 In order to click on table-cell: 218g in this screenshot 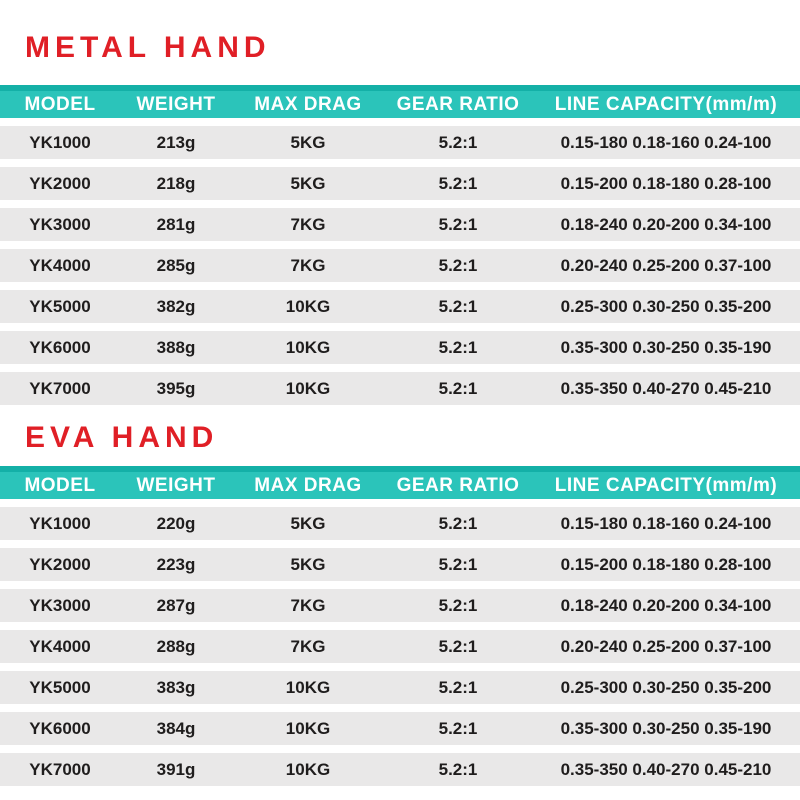, I will do `click(176, 183)`.